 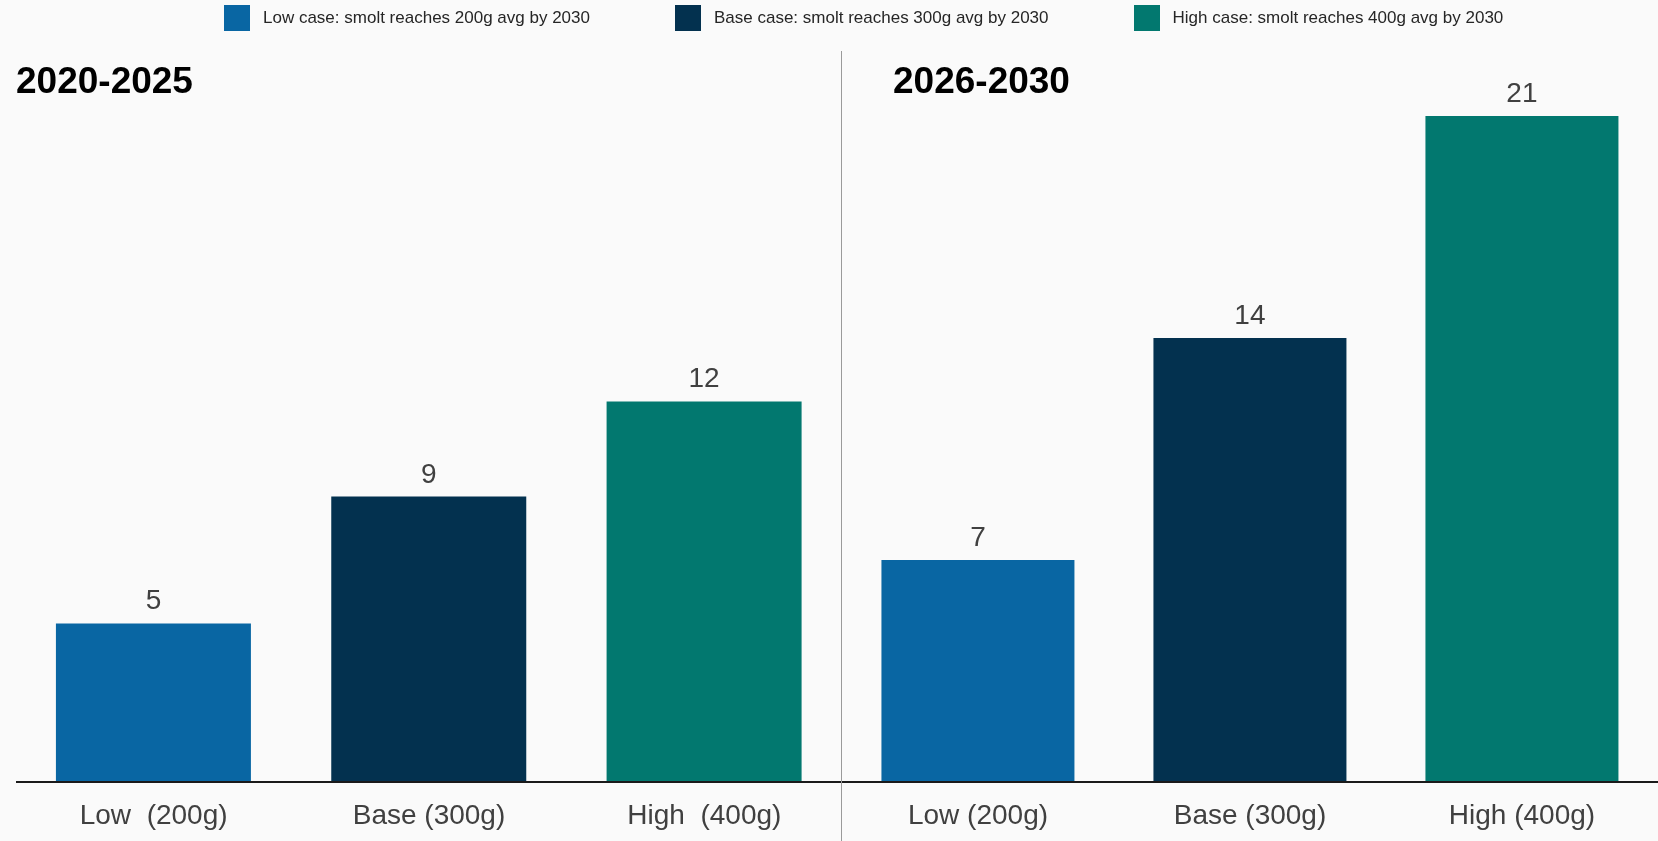 I want to click on data-label: 7, so click(x=978, y=536).